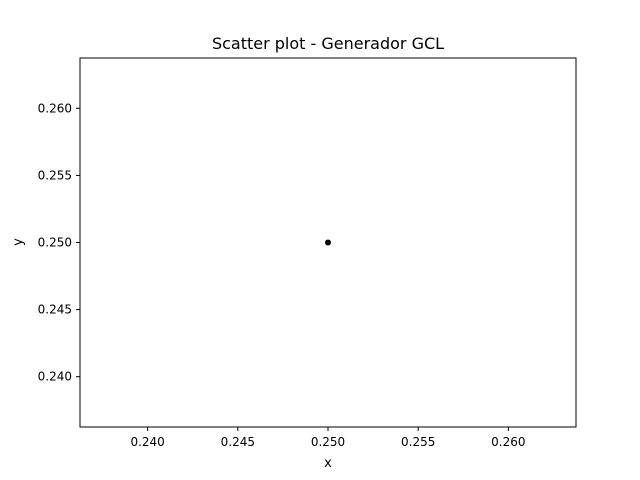 The width and height of the screenshot is (640, 480). Describe the element at coordinates (55, 377) in the screenshot. I see `y-tick-label: 0.240` at that location.